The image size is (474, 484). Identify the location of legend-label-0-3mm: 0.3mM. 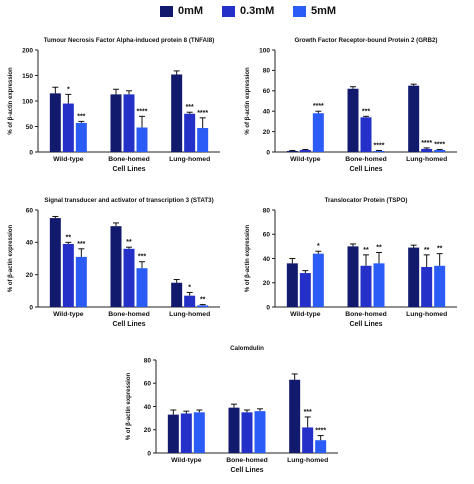
(257, 11).